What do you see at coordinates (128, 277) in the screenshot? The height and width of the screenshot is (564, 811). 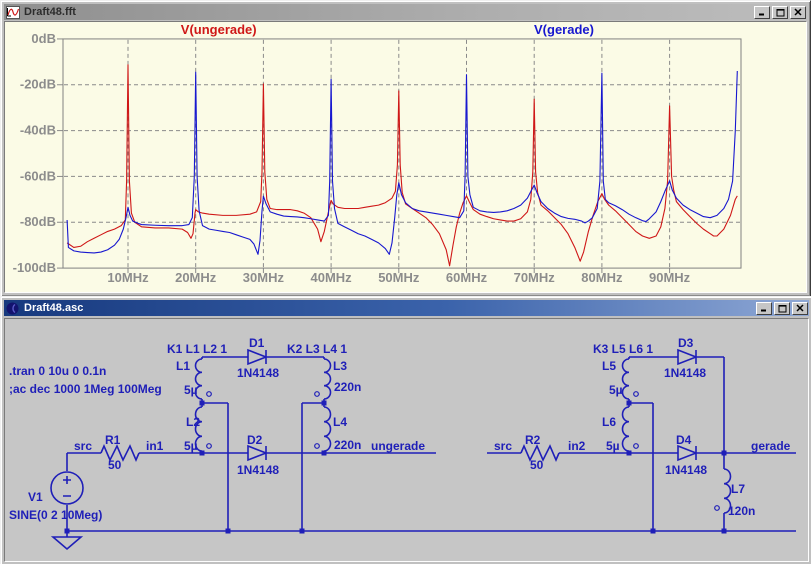 I see `x-tick-label: 10MHz` at bounding box center [128, 277].